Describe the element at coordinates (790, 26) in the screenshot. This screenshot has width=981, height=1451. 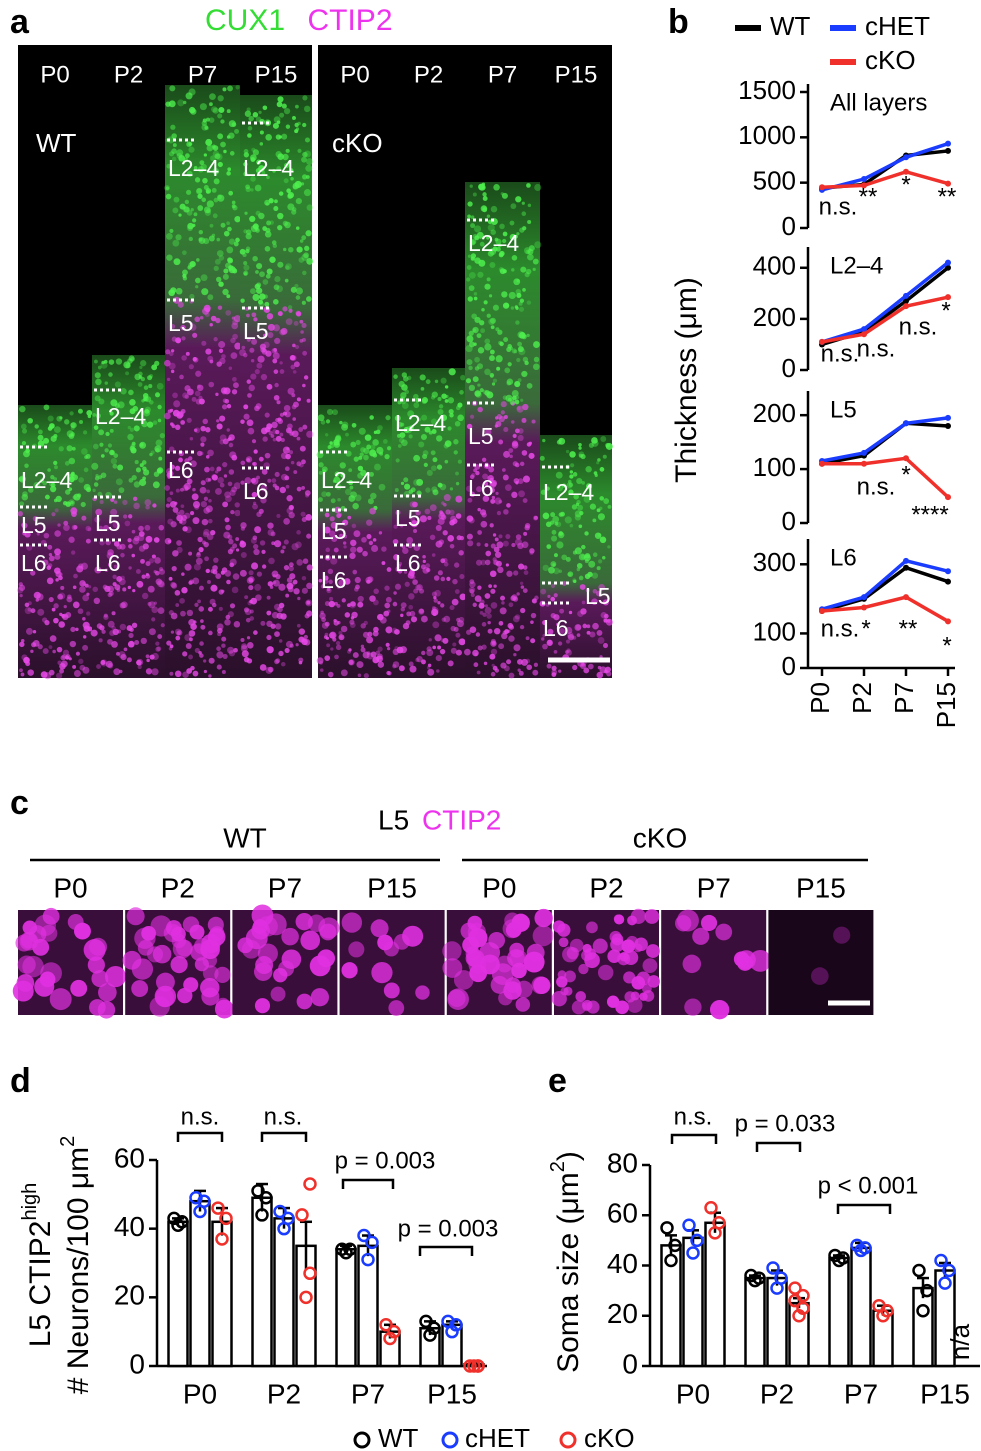
I see `legend-label: WT` at that location.